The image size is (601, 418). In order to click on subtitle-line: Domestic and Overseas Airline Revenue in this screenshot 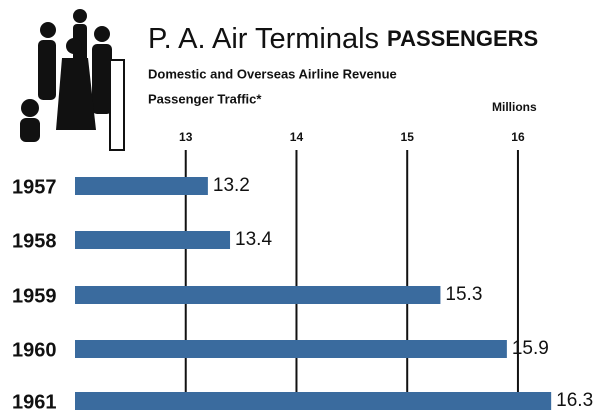, I will do `click(272, 73)`.